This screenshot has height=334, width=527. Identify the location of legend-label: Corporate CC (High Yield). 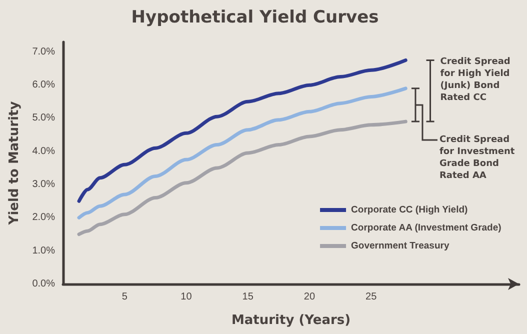
(409, 210).